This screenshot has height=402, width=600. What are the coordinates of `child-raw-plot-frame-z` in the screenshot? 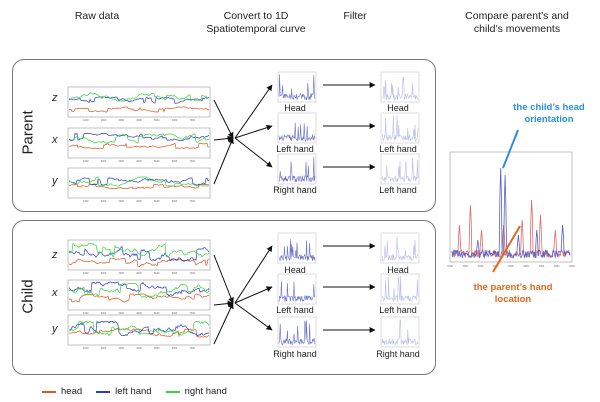 It's located at (139, 255).